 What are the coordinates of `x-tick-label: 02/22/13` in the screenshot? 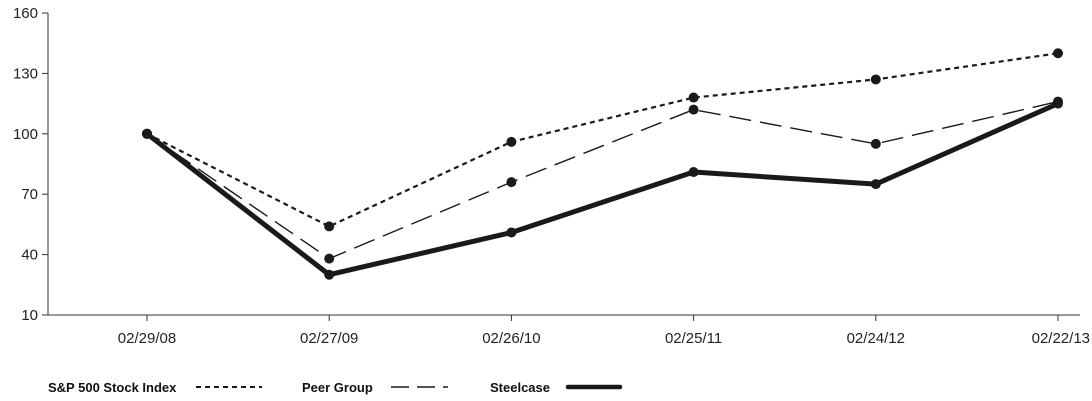 It's located at (1061, 338).